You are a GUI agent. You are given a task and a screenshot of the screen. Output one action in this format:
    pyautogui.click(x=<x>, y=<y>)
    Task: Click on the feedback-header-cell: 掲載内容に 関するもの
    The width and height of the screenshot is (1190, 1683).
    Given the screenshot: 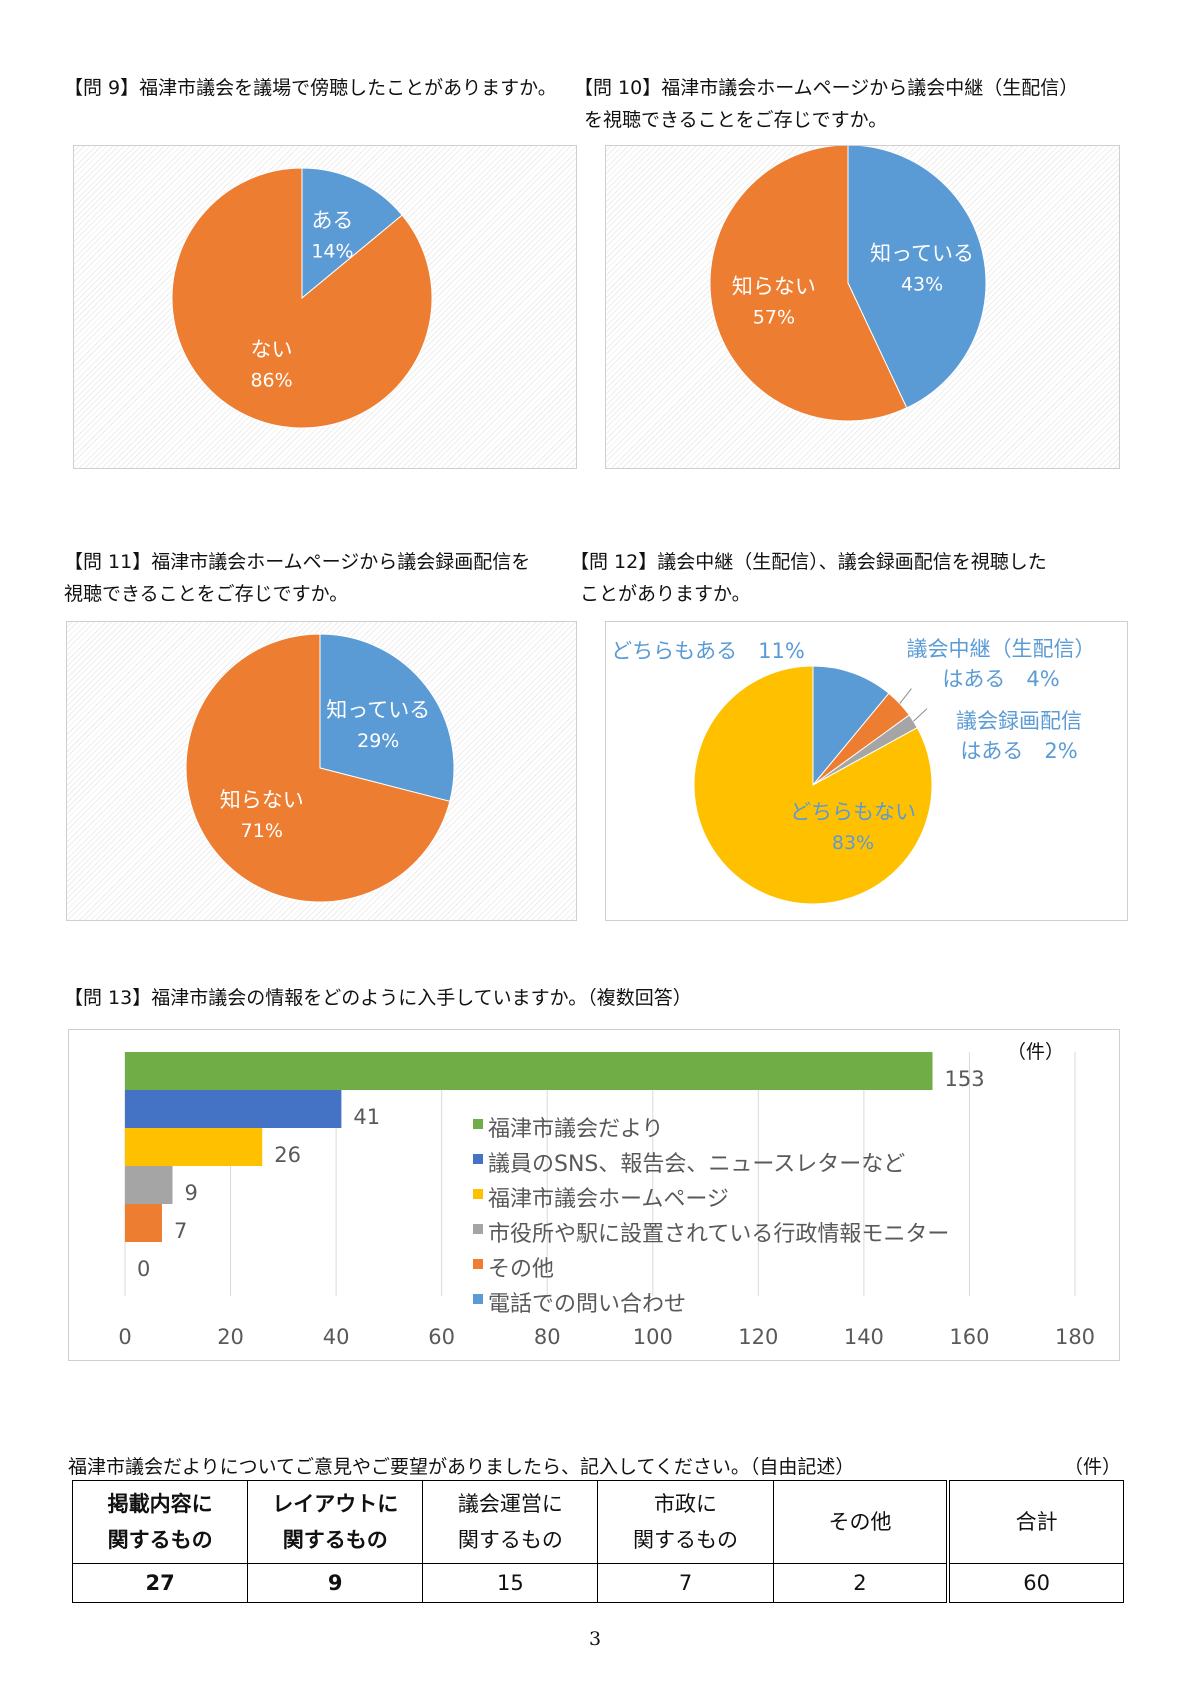 What is the action you would take?
    pyautogui.click(x=160, y=1522)
    